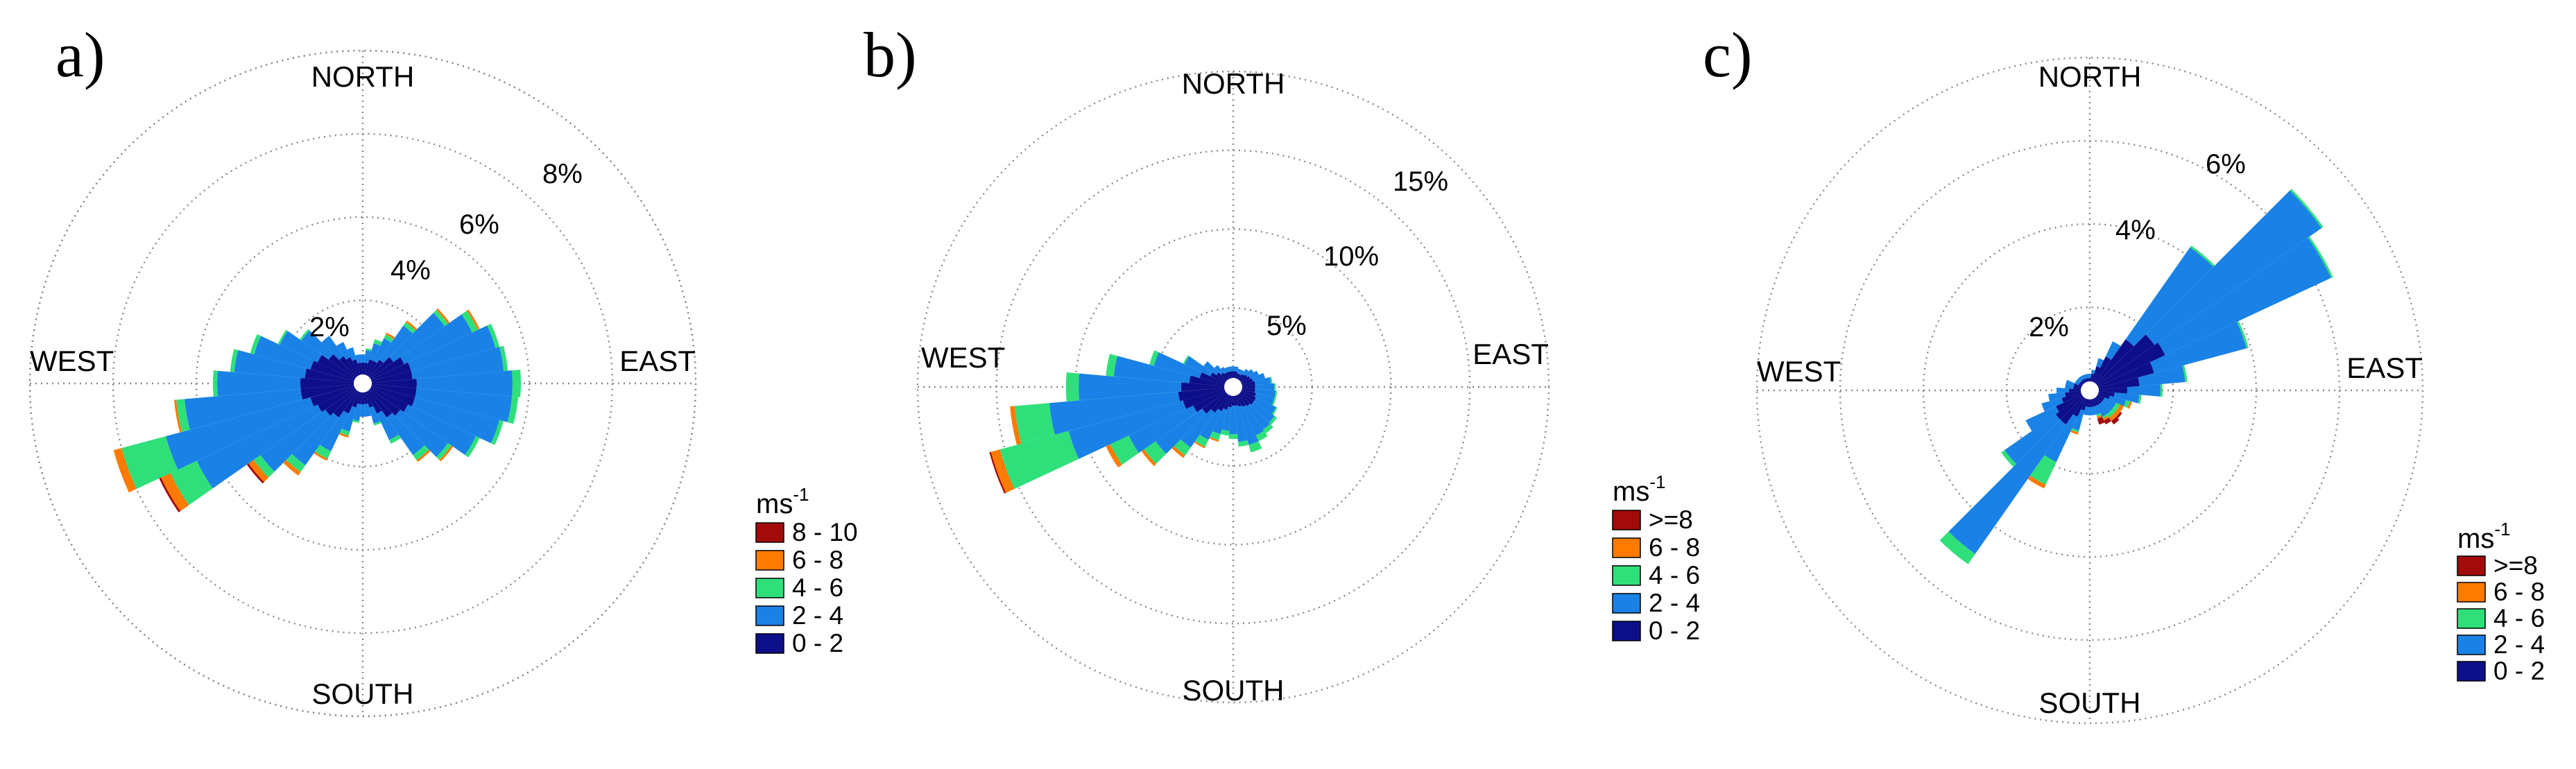  What do you see at coordinates (2100, 363) in the screenshot?
I see `bar-segment-20deg-bin1` at bounding box center [2100, 363].